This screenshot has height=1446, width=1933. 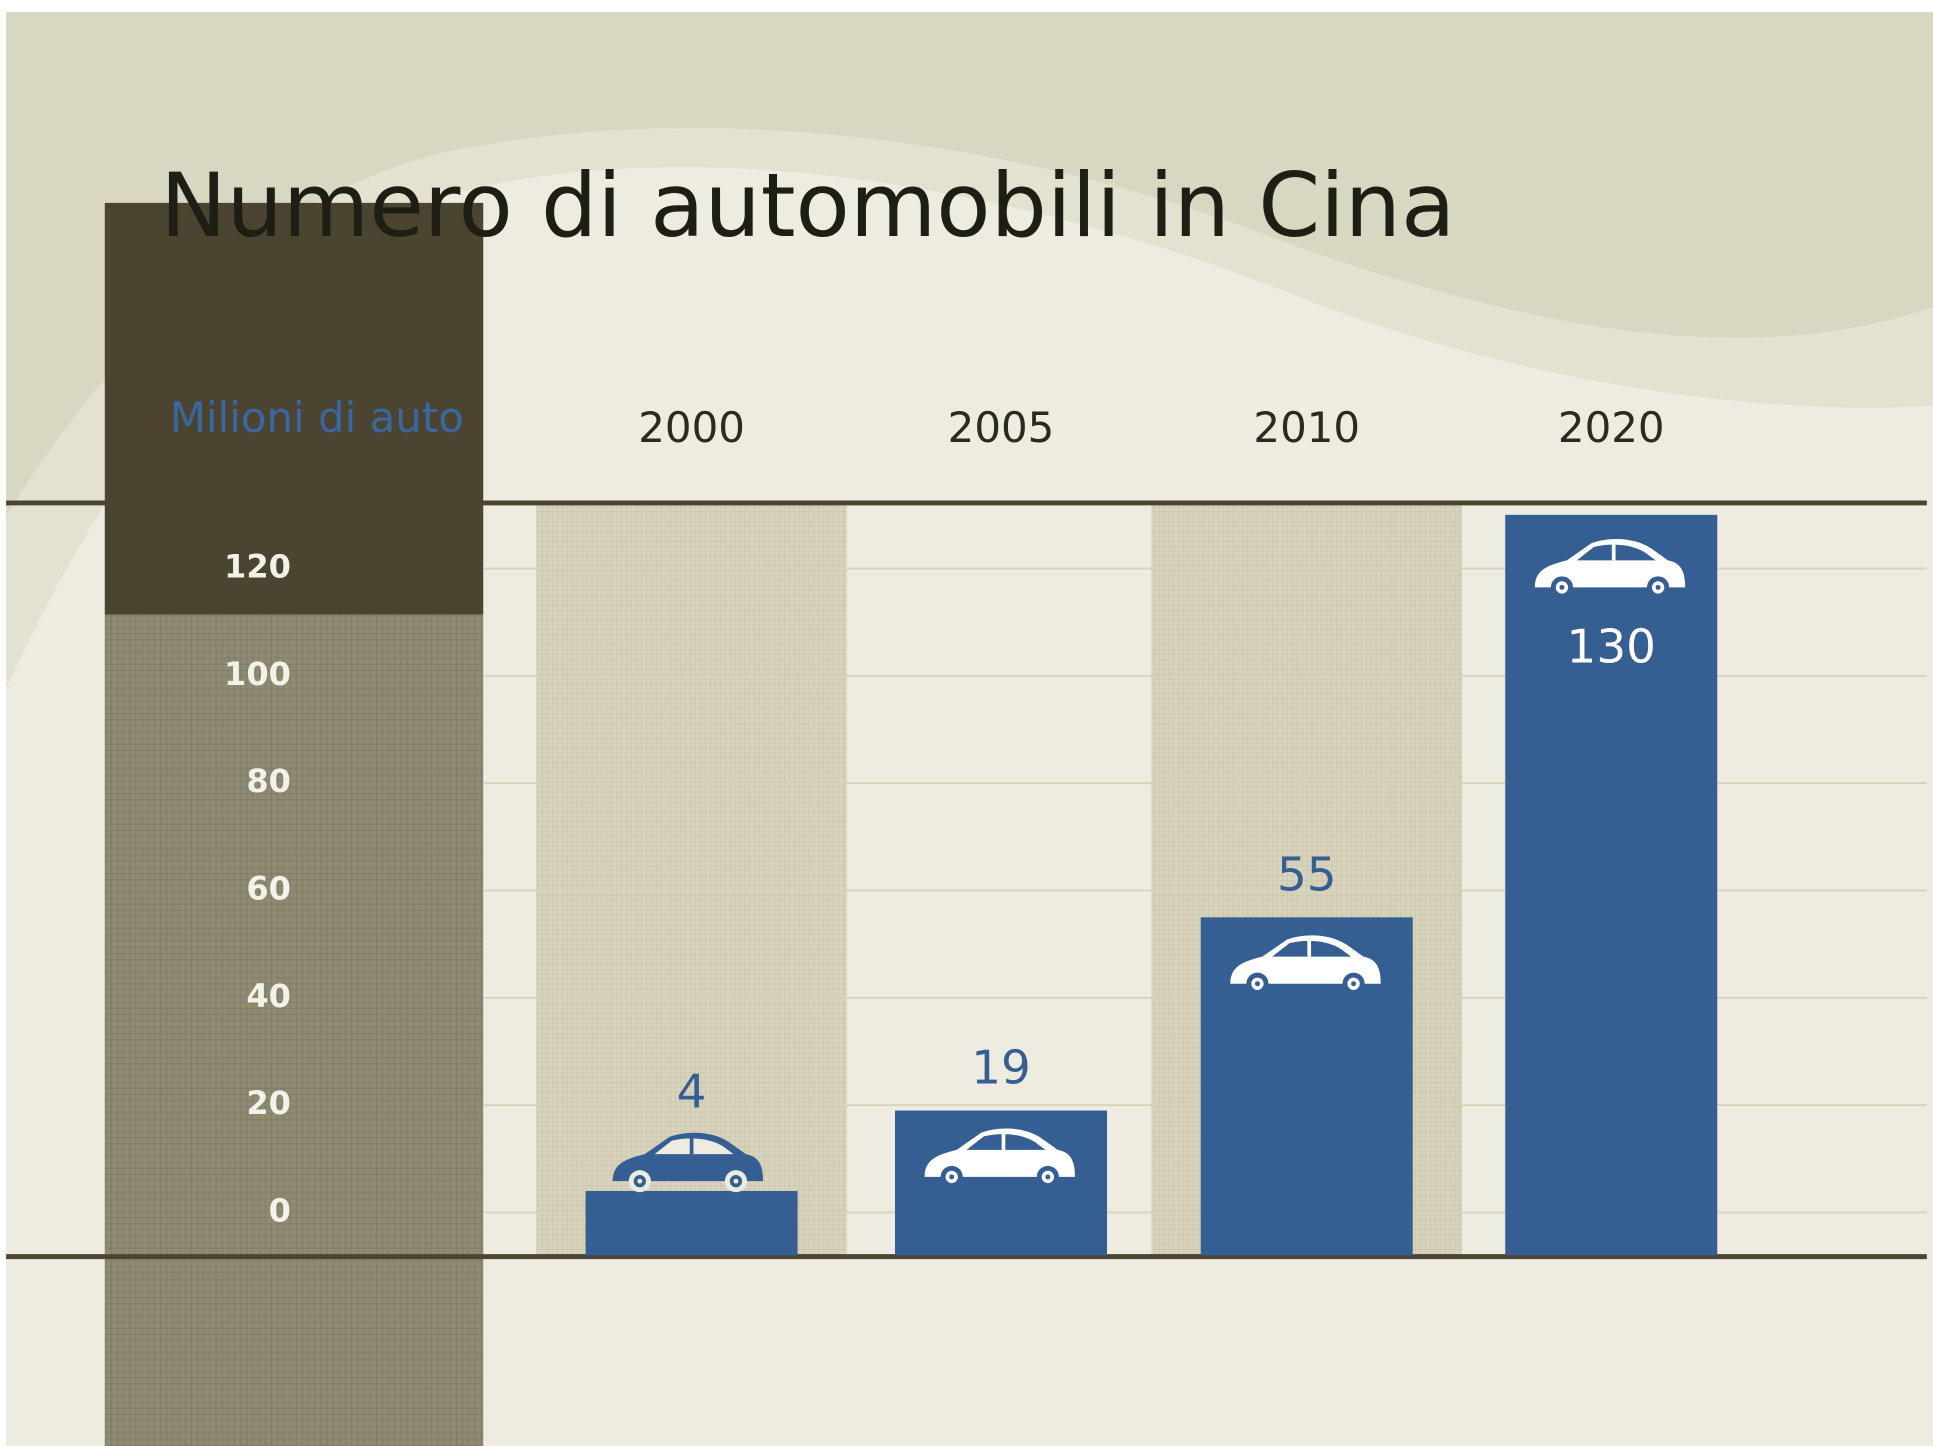 What do you see at coordinates (1306, 427) in the screenshot?
I see `x-tick-label: 2010` at bounding box center [1306, 427].